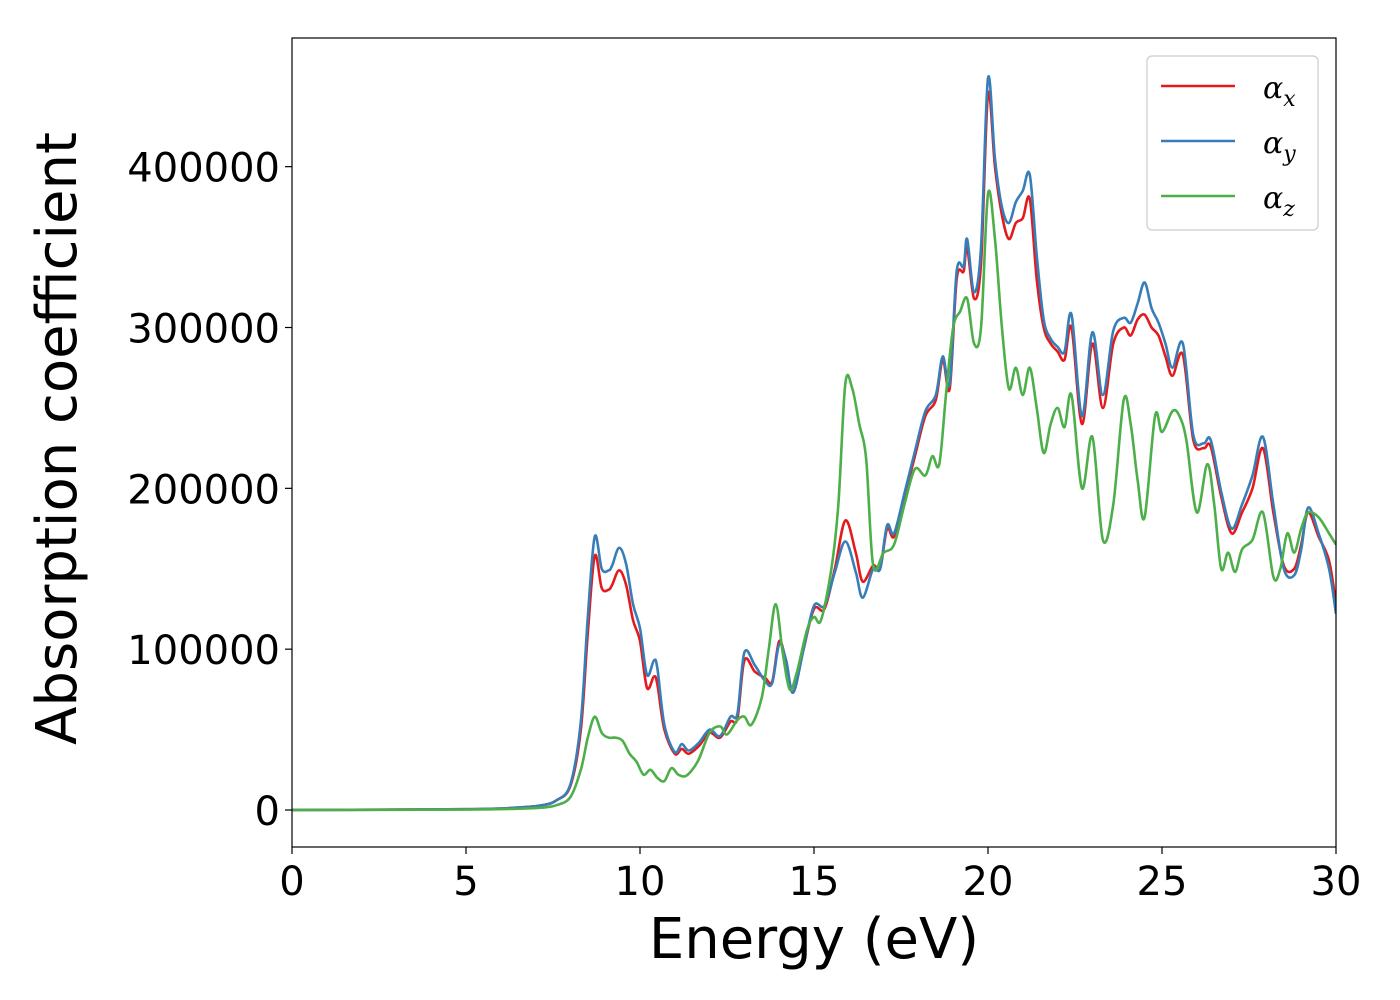 This screenshot has height=1000, width=1400. Describe the element at coordinates (814, 939) in the screenshot. I see `x-axis-title: Energy (eV)` at that location.